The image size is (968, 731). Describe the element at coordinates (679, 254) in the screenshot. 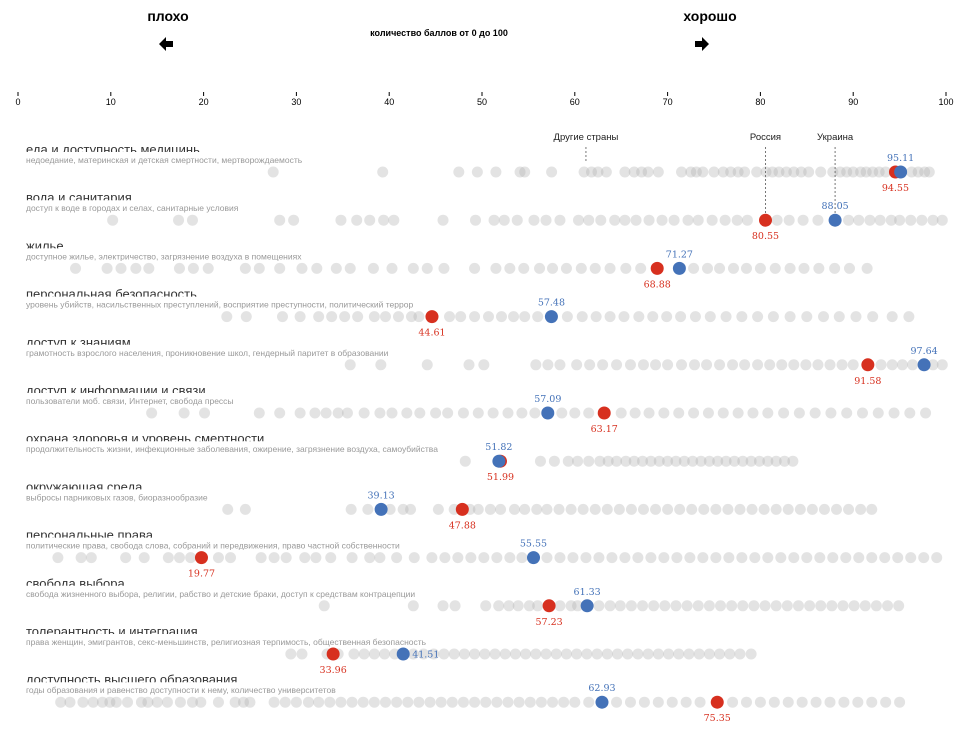

I see `ukraine-value-label: 71.27` at that location.